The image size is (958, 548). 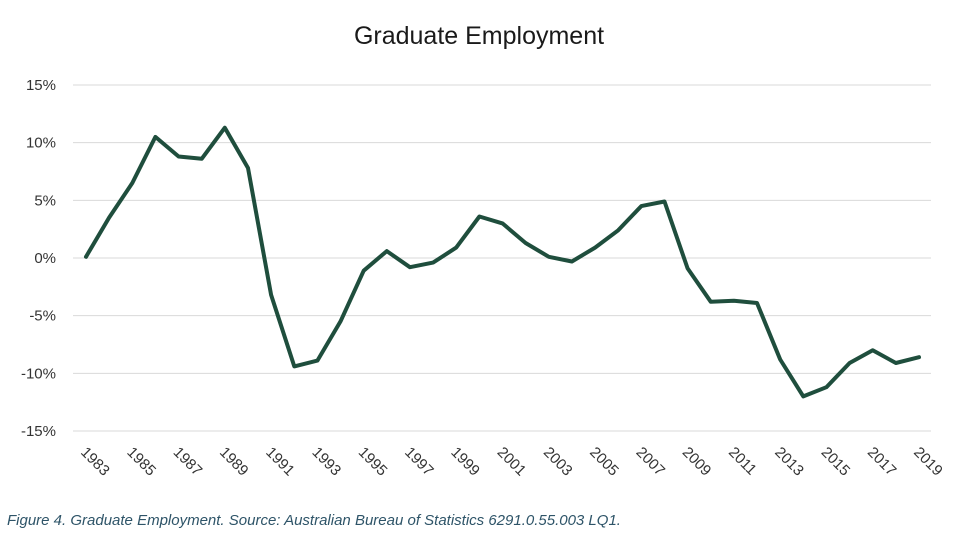 What do you see at coordinates (882, 462) in the screenshot?
I see `x-tick-label: 2017` at bounding box center [882, 462].